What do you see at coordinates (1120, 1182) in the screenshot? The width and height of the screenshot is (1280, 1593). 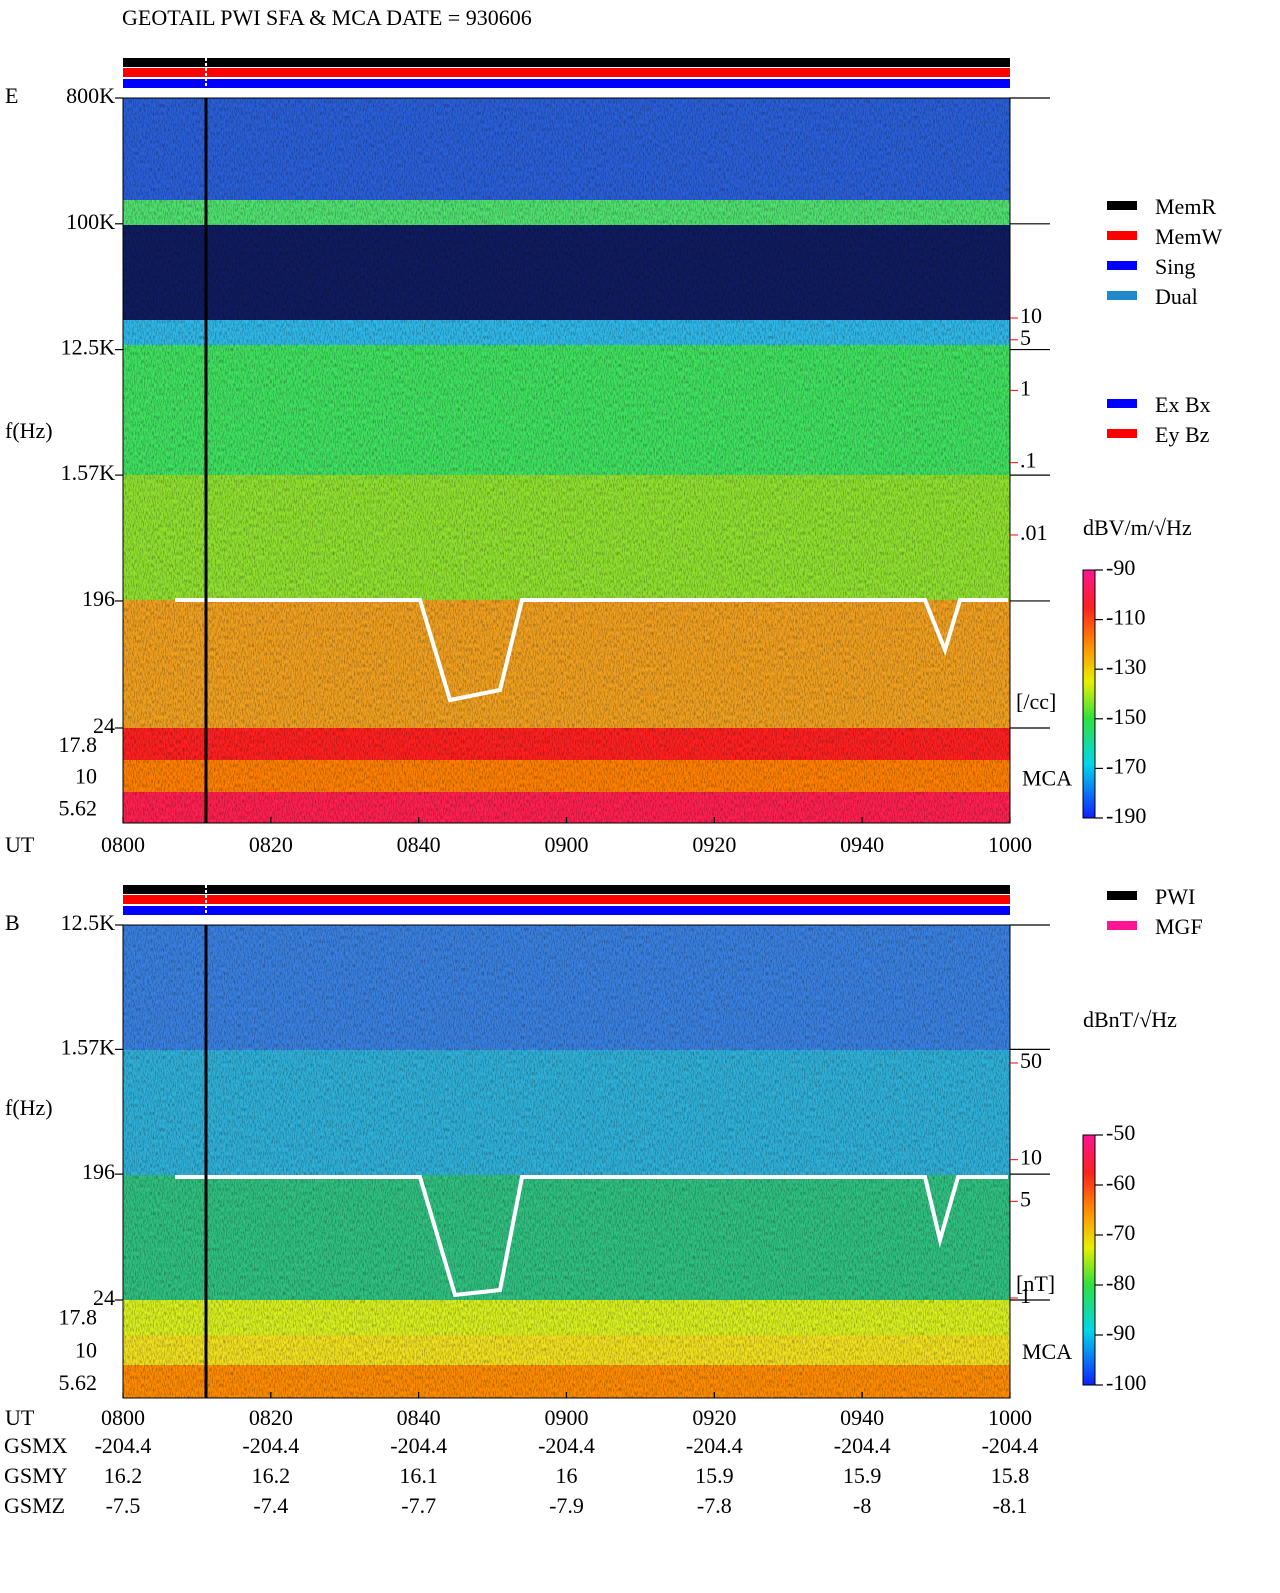 I see `colorbar-tick-label: -60` at bounding box center [1120, 1182].